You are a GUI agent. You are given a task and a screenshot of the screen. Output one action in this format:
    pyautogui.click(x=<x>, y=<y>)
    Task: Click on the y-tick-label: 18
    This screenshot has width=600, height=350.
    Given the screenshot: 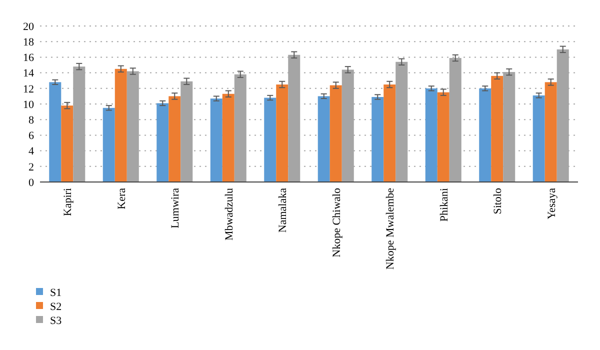 What is the action you would take?
    pyautogui.click(x=28, y=42)
    